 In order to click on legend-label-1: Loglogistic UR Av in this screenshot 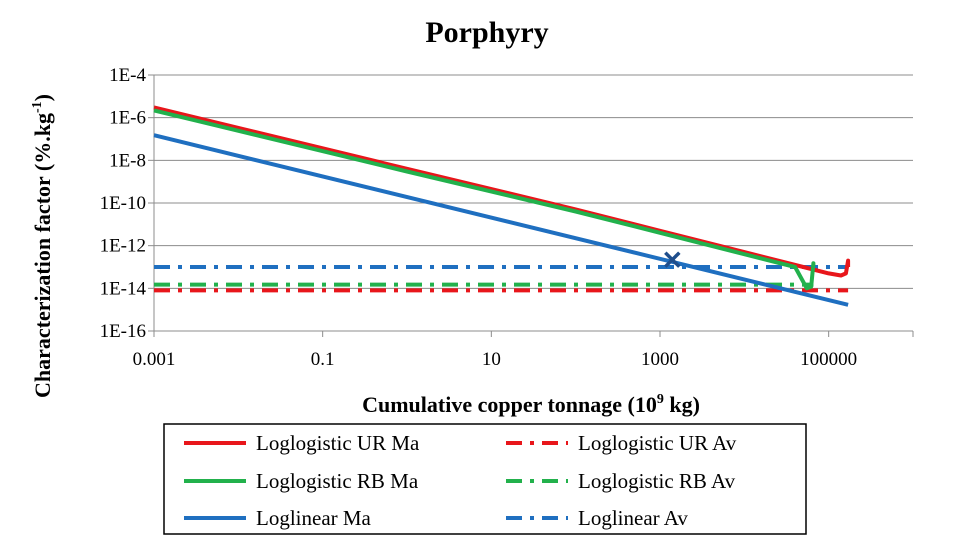, I will do `click(657, 443)`.